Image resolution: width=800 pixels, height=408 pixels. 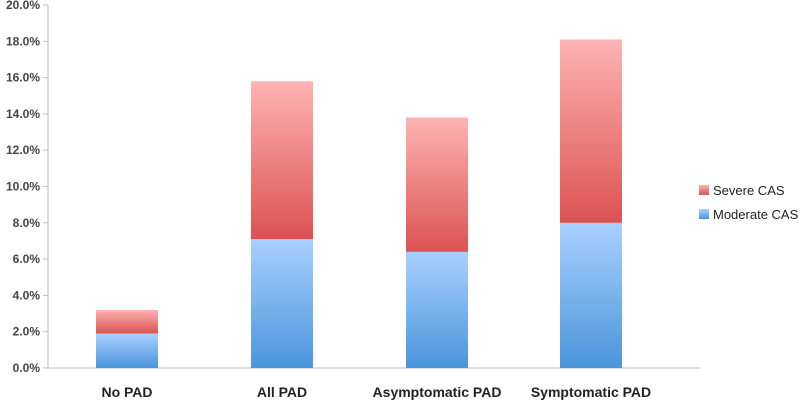 What do you see at coordinates (23, 41) in the screenshot?
I see `y-tick-label: 18.0%` at bounding box center [23, 41].